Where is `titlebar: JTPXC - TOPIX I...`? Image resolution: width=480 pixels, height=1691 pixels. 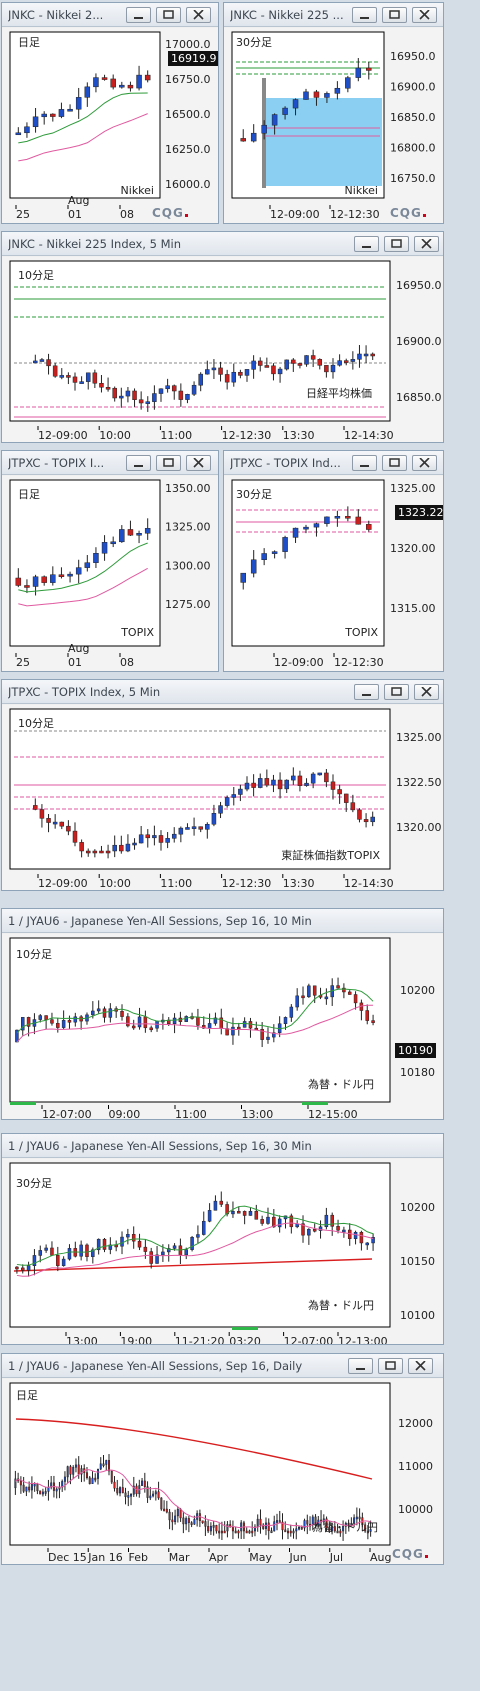 titlebar: JTPXC - TOPIX I... is located at coordinates (110, 463).